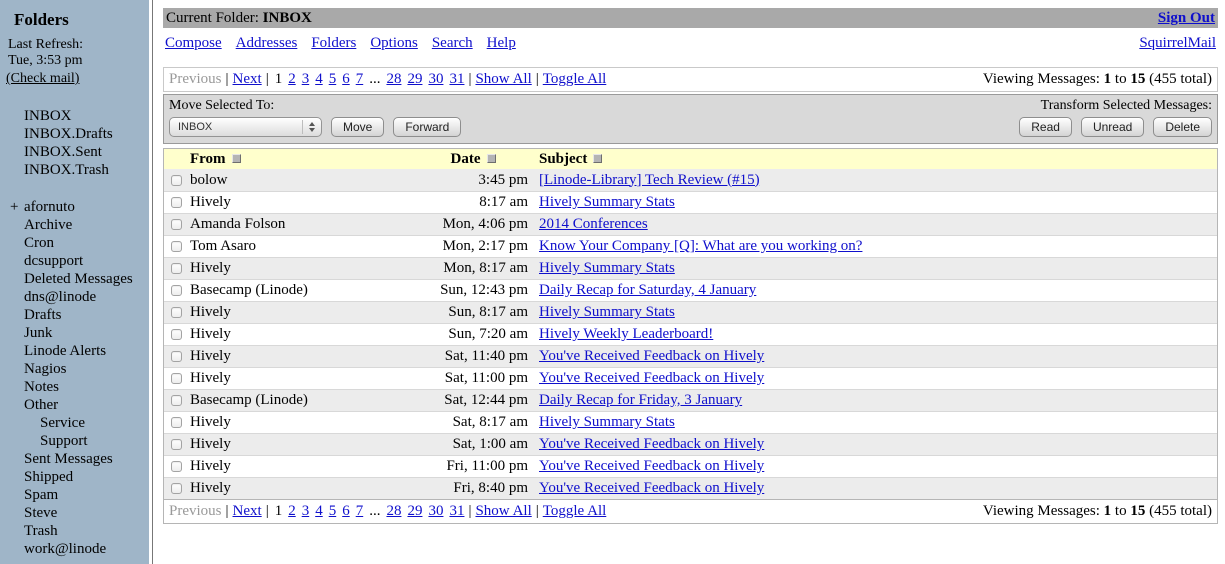 Image resolution: width=1225 pixels, height=564 pixels. Describe the element at coordinates (86, 513) in the screenshot. I see `sidebar-folder: Steve` at that location.